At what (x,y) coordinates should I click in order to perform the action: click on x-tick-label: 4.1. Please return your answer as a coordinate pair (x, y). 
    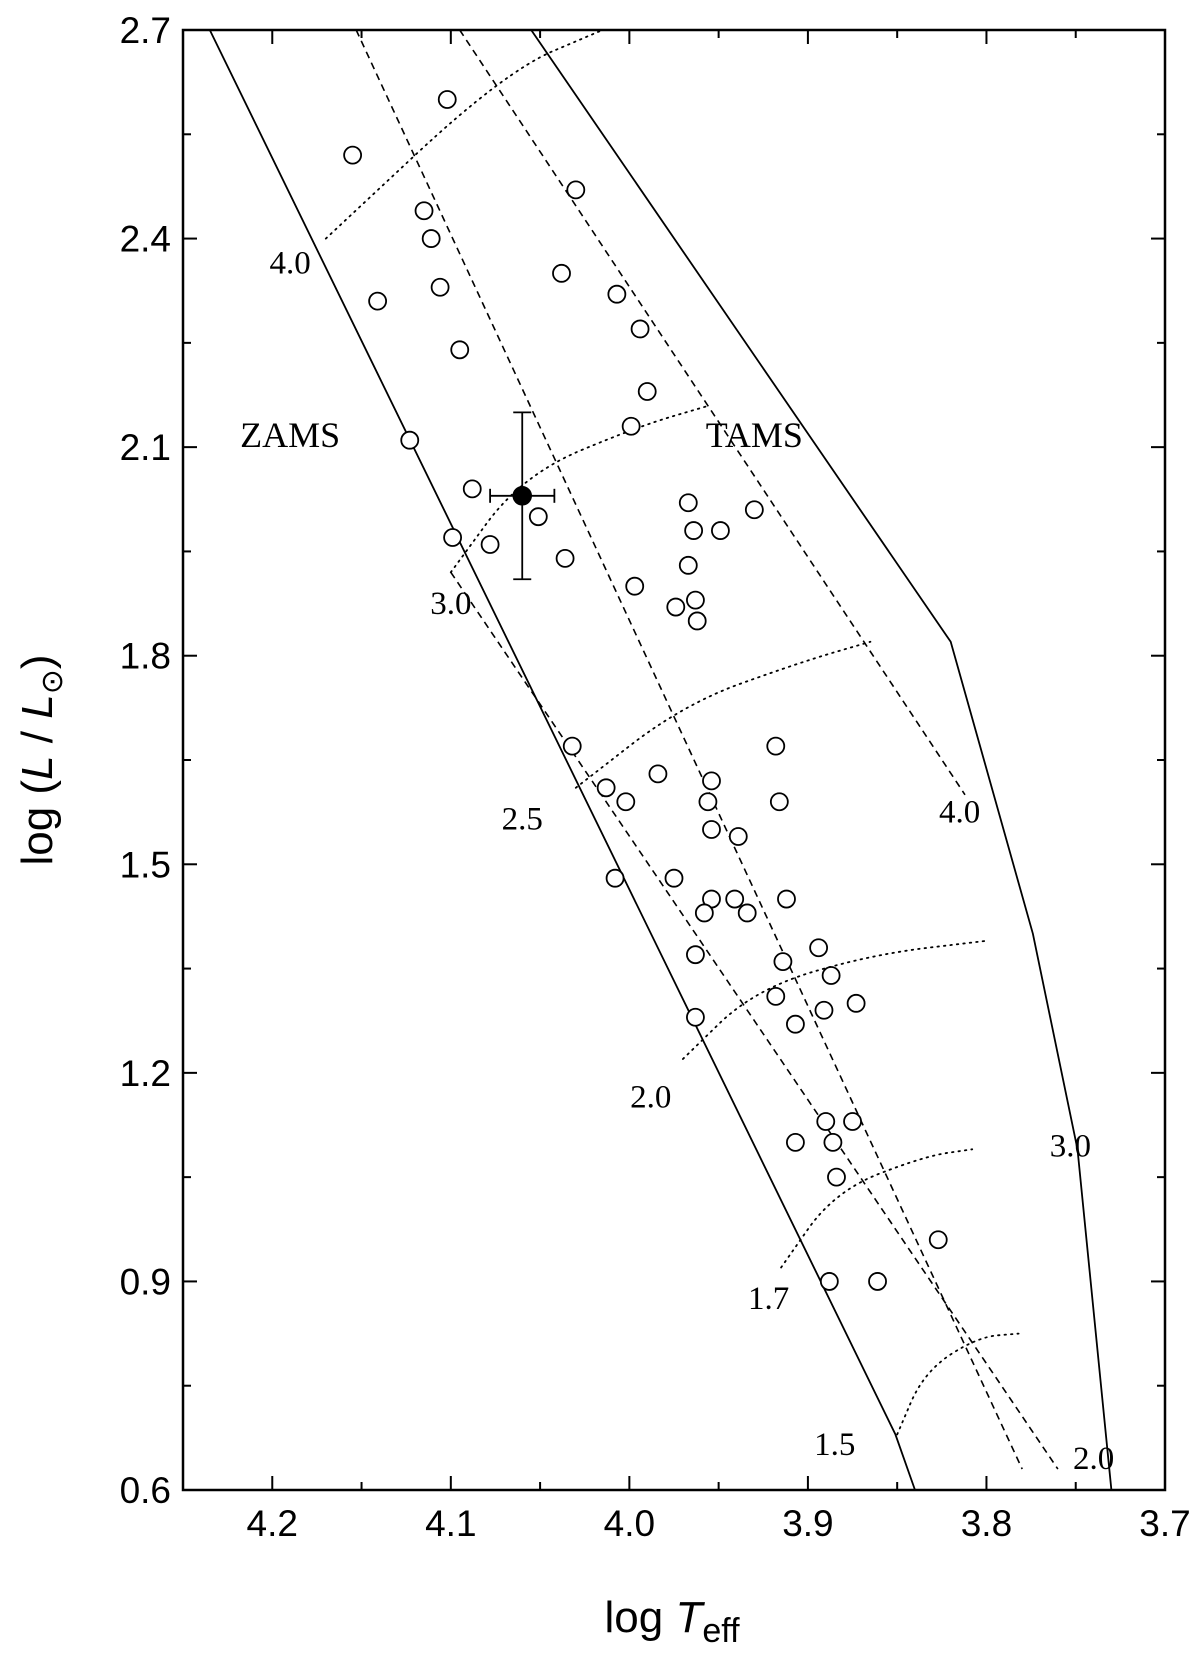
    Looking at the image, I should click on (450, 1523).